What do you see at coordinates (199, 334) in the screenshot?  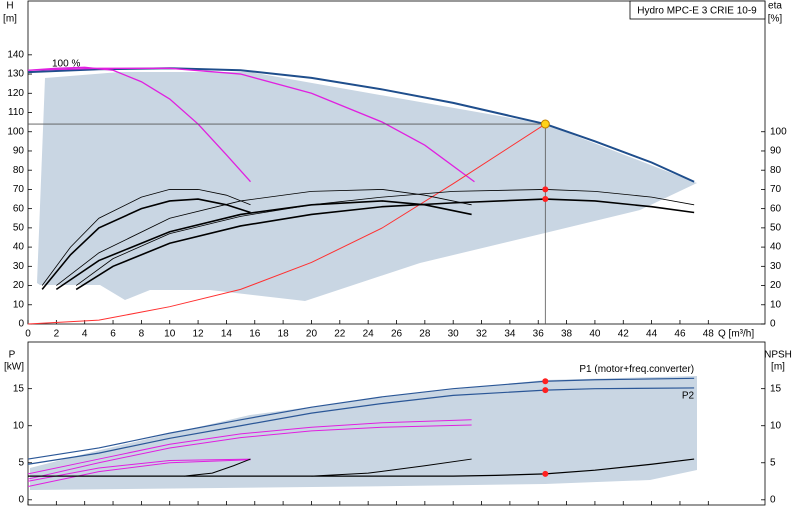 I see `x-tick-label: 12` at bounding box center [199, 334].